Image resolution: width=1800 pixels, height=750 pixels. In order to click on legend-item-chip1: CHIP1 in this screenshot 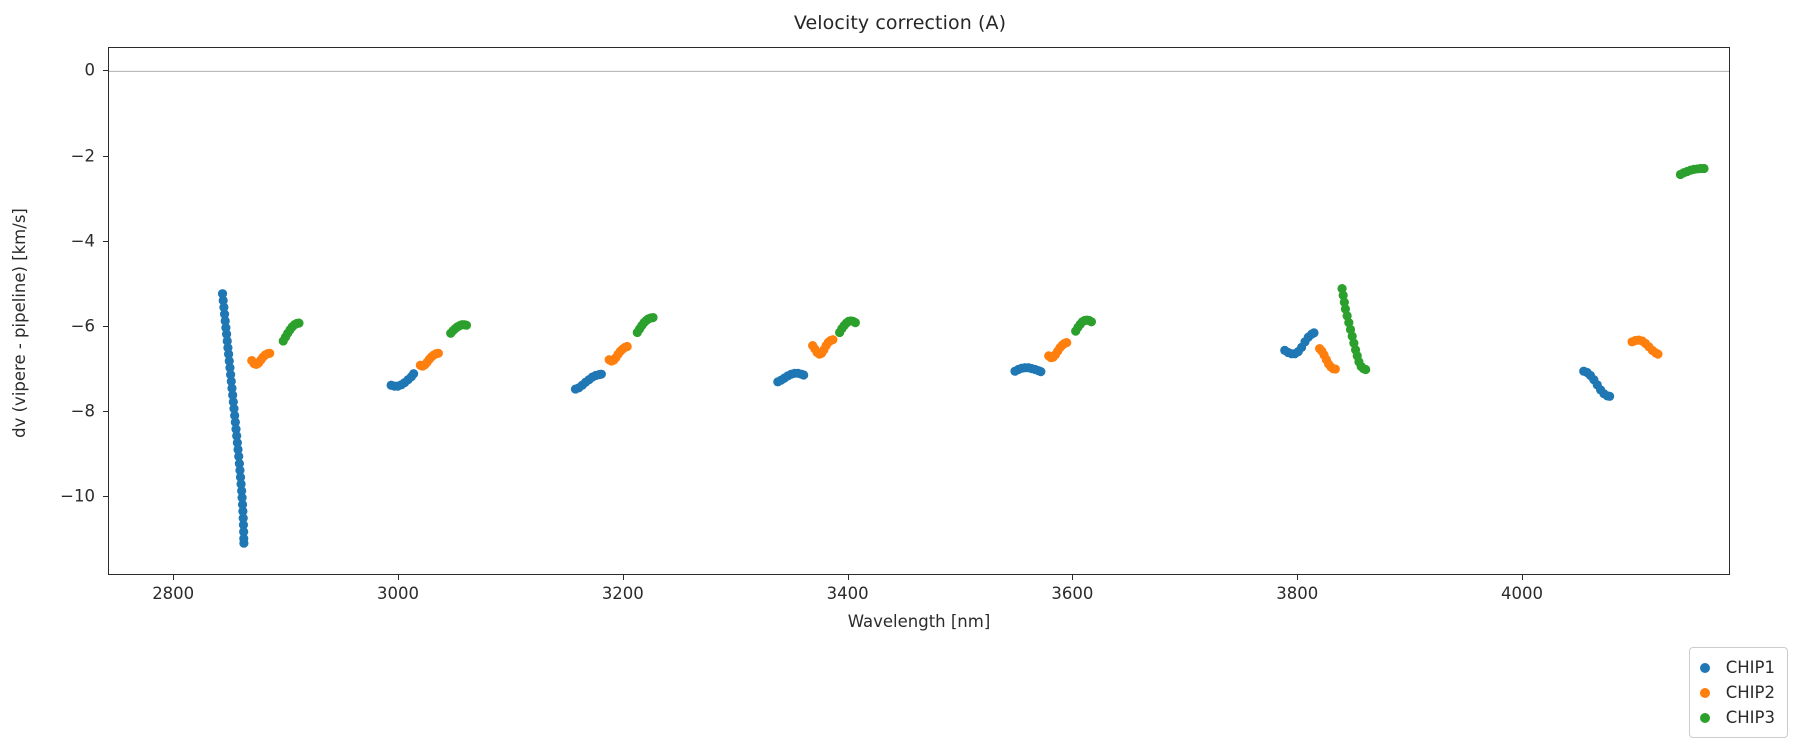, I will do `click(1737, 667)`.